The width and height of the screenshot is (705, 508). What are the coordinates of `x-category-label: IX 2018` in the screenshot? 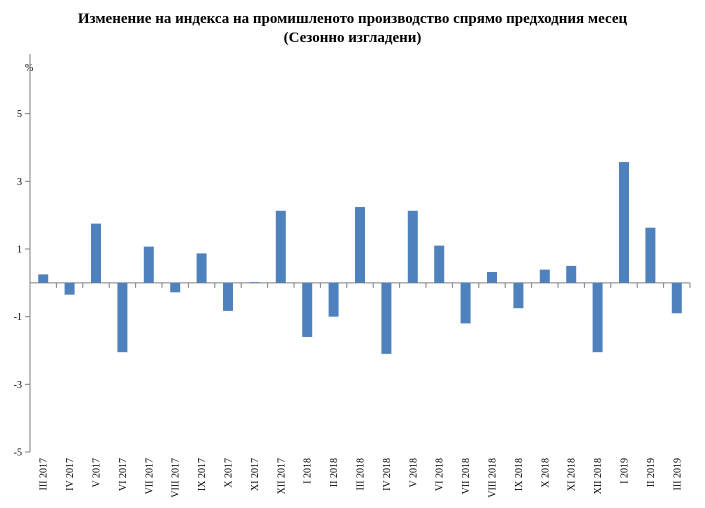 It's located at (519, 474).